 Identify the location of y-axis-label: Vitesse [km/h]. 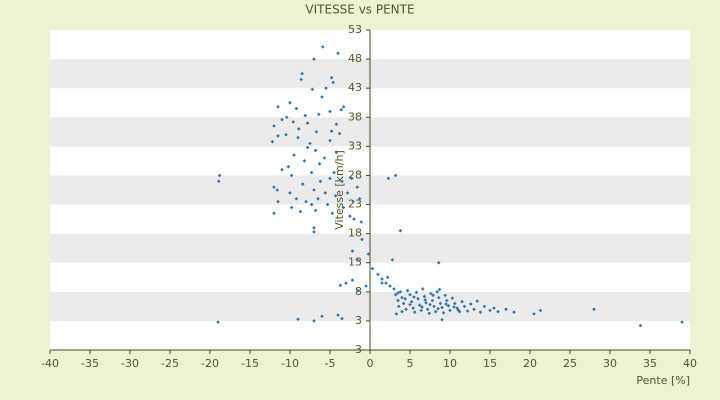
(339, 190).